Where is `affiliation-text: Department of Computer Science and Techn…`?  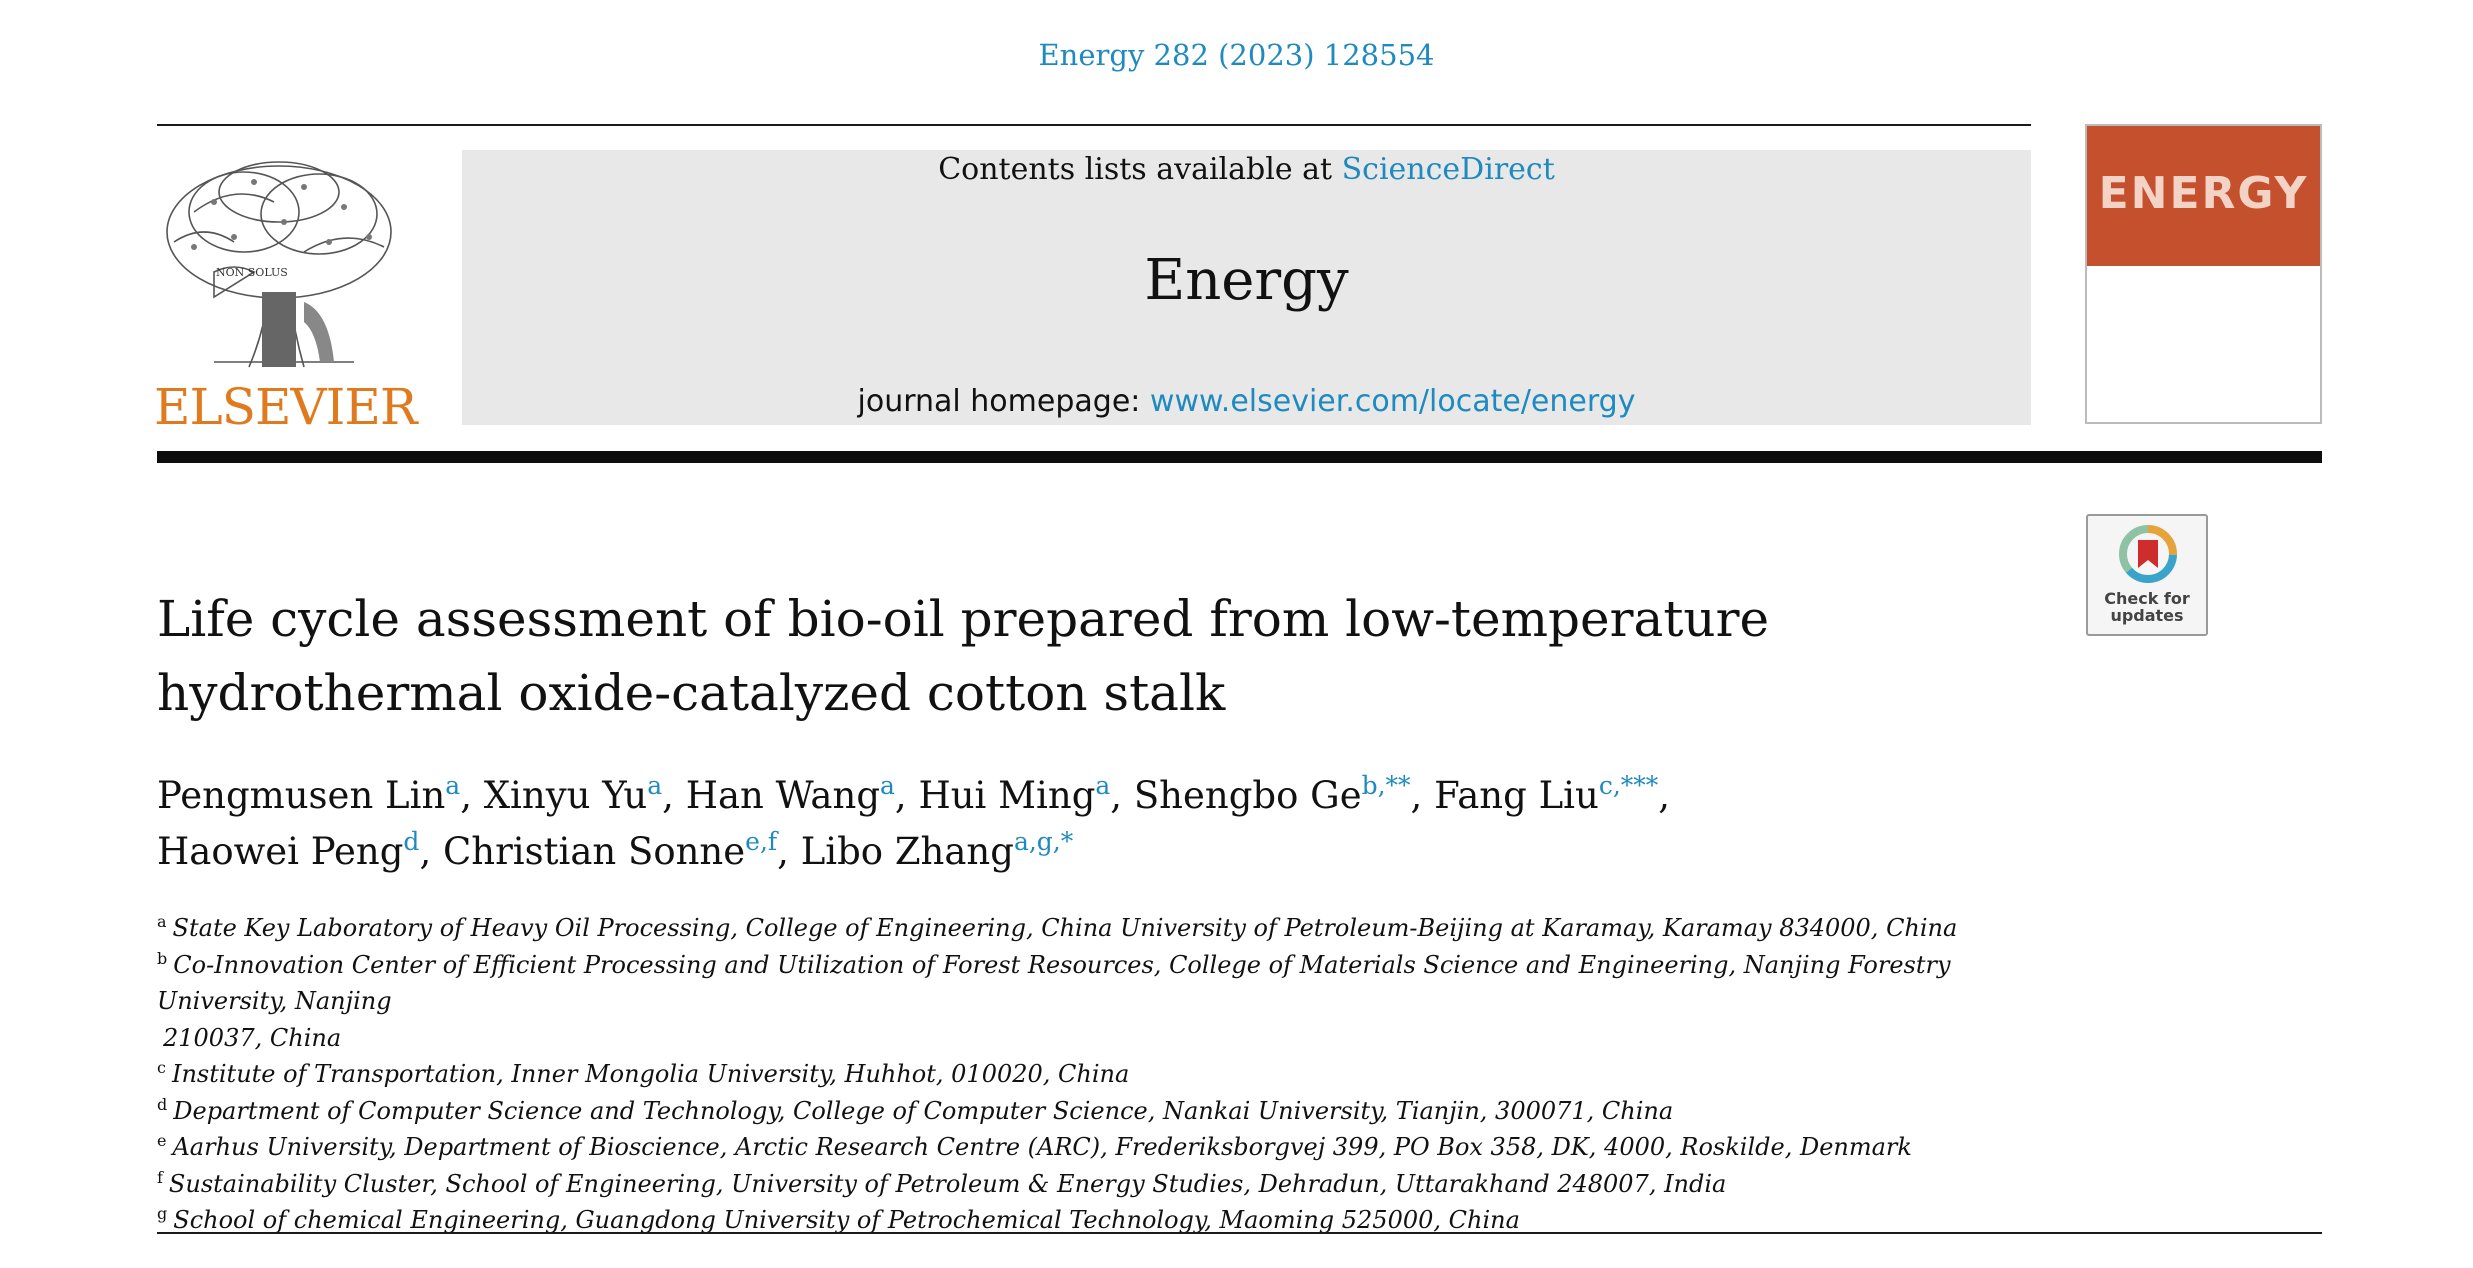
affiliation-text: Department of Computer Science and Techn… is located at coordinates (923, 1110).